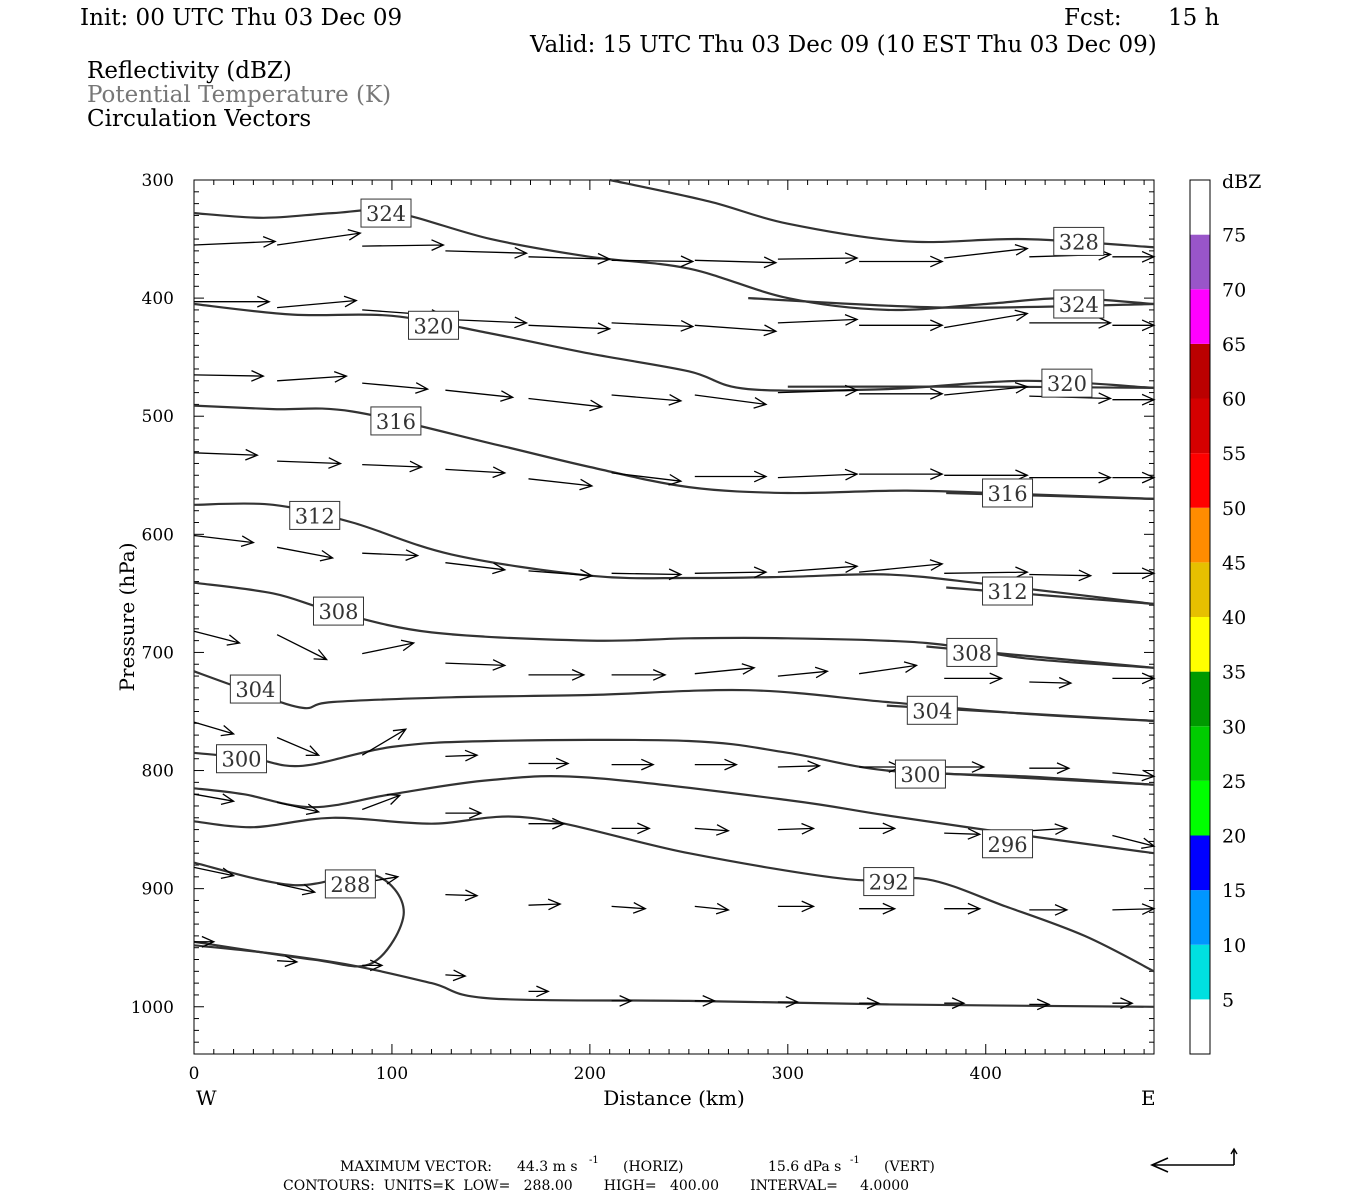  Describe the element at coordinates (909, 1167) in the screenshot. I see `max-vert-tag: (VERT)` at that location.